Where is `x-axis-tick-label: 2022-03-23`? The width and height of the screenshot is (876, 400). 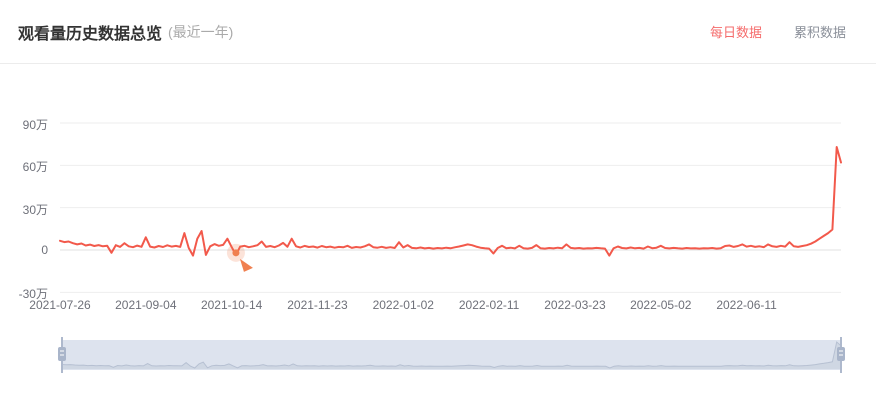 x-axis-tick-label: 2022-03-23 is located at coordinates (575, 305).